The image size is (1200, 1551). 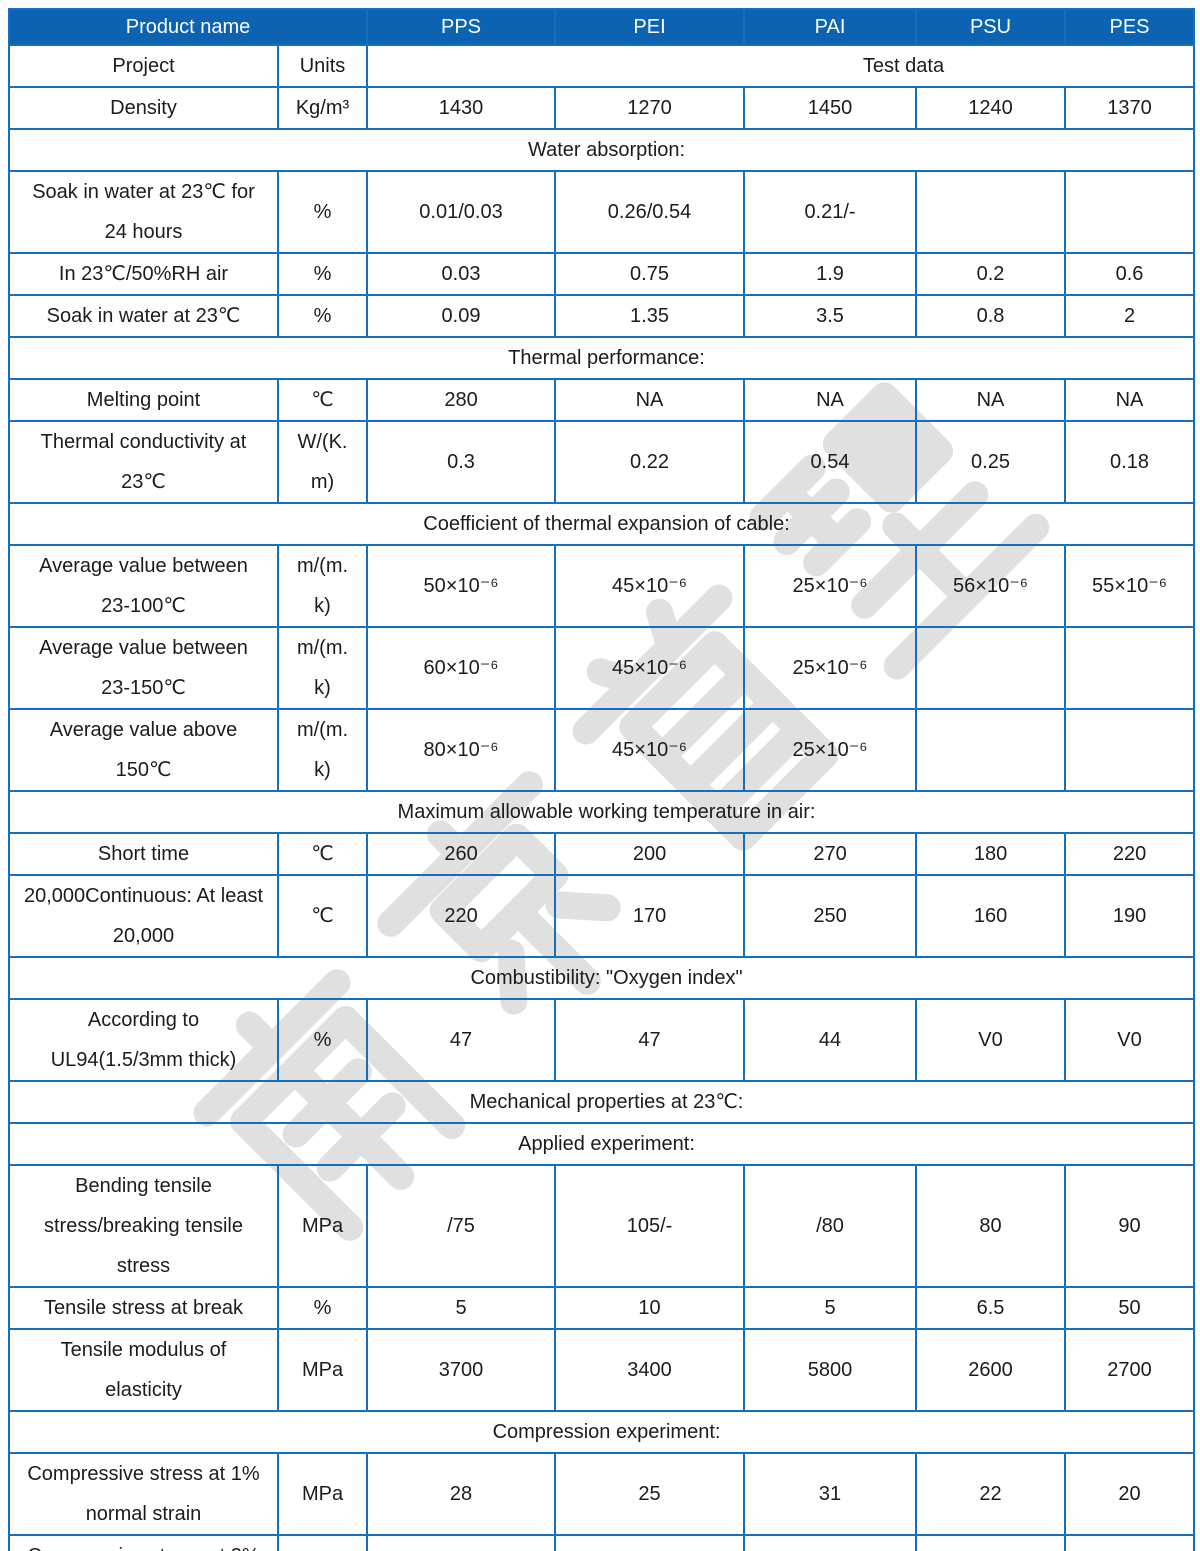 What do you see at coordinates (650, 462) in the screenshot?
I see `value-cell: 0.22` at bounding box center [650, 462].